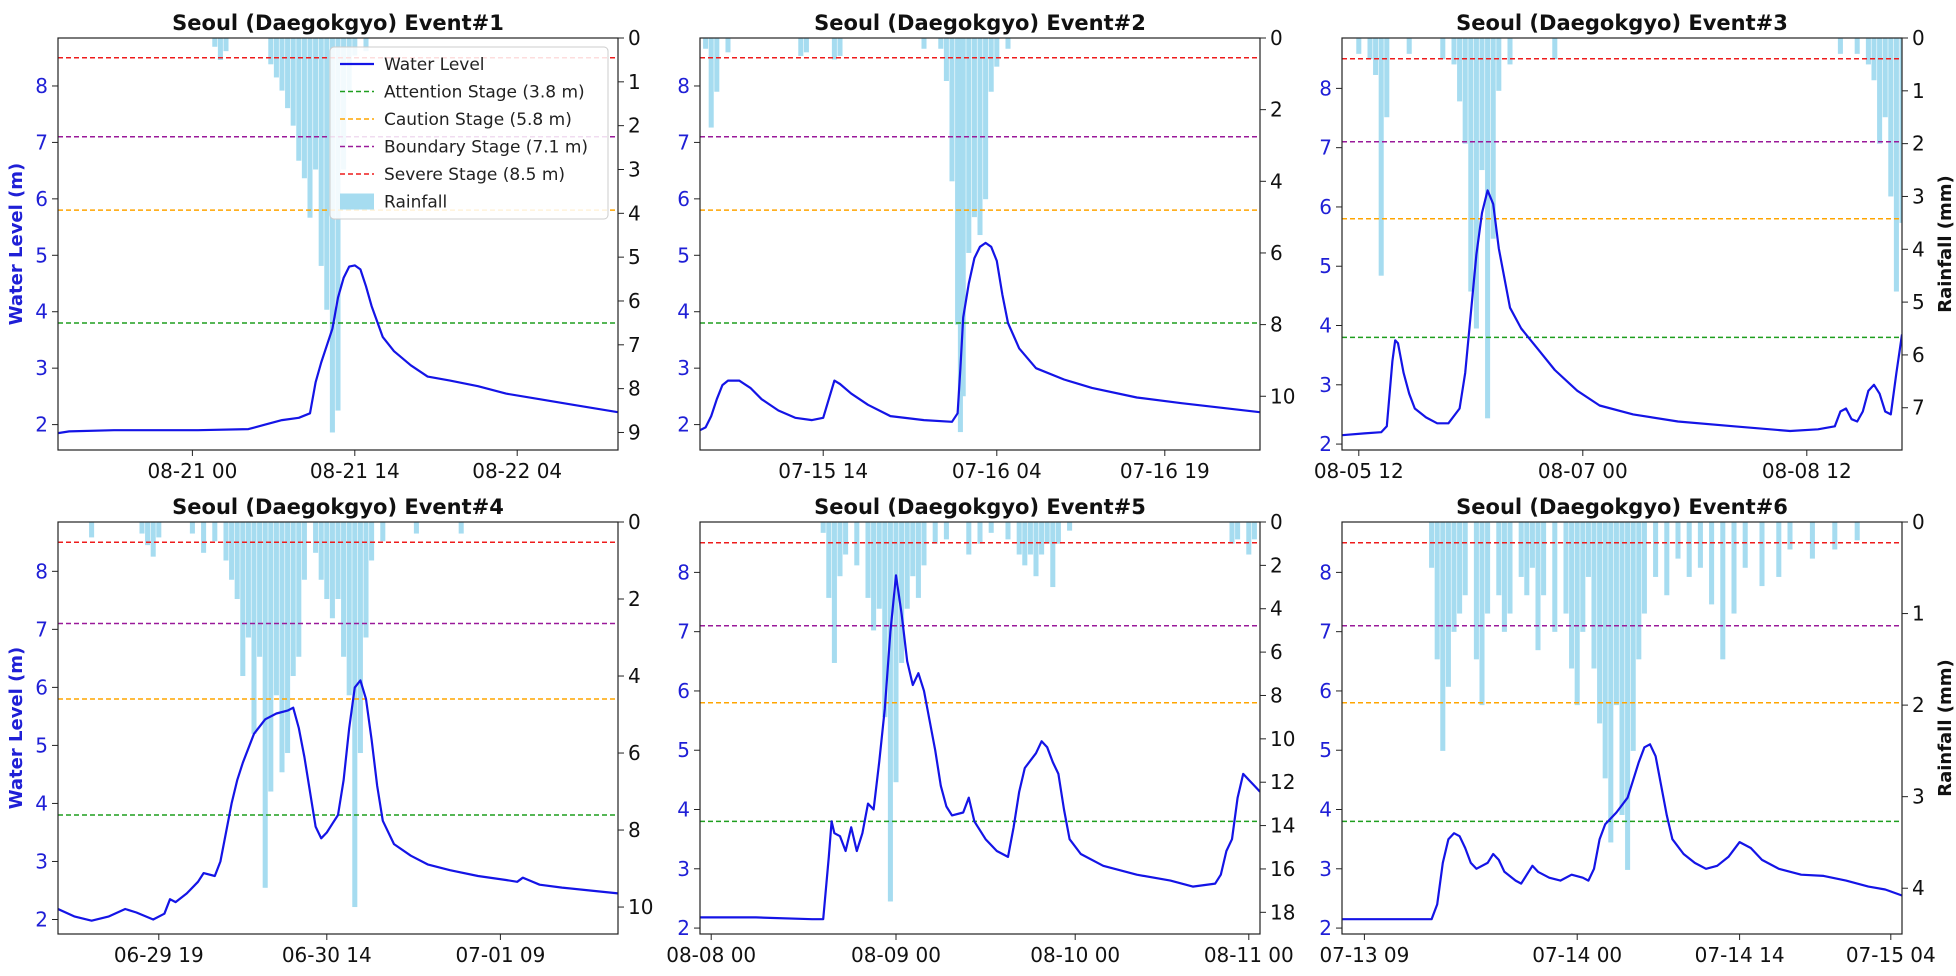 This screenshot has height=976, width=1956. Describe the element at coordinates (634, 676) in the screenshot. I see `right-tick-label: 4` at that location.